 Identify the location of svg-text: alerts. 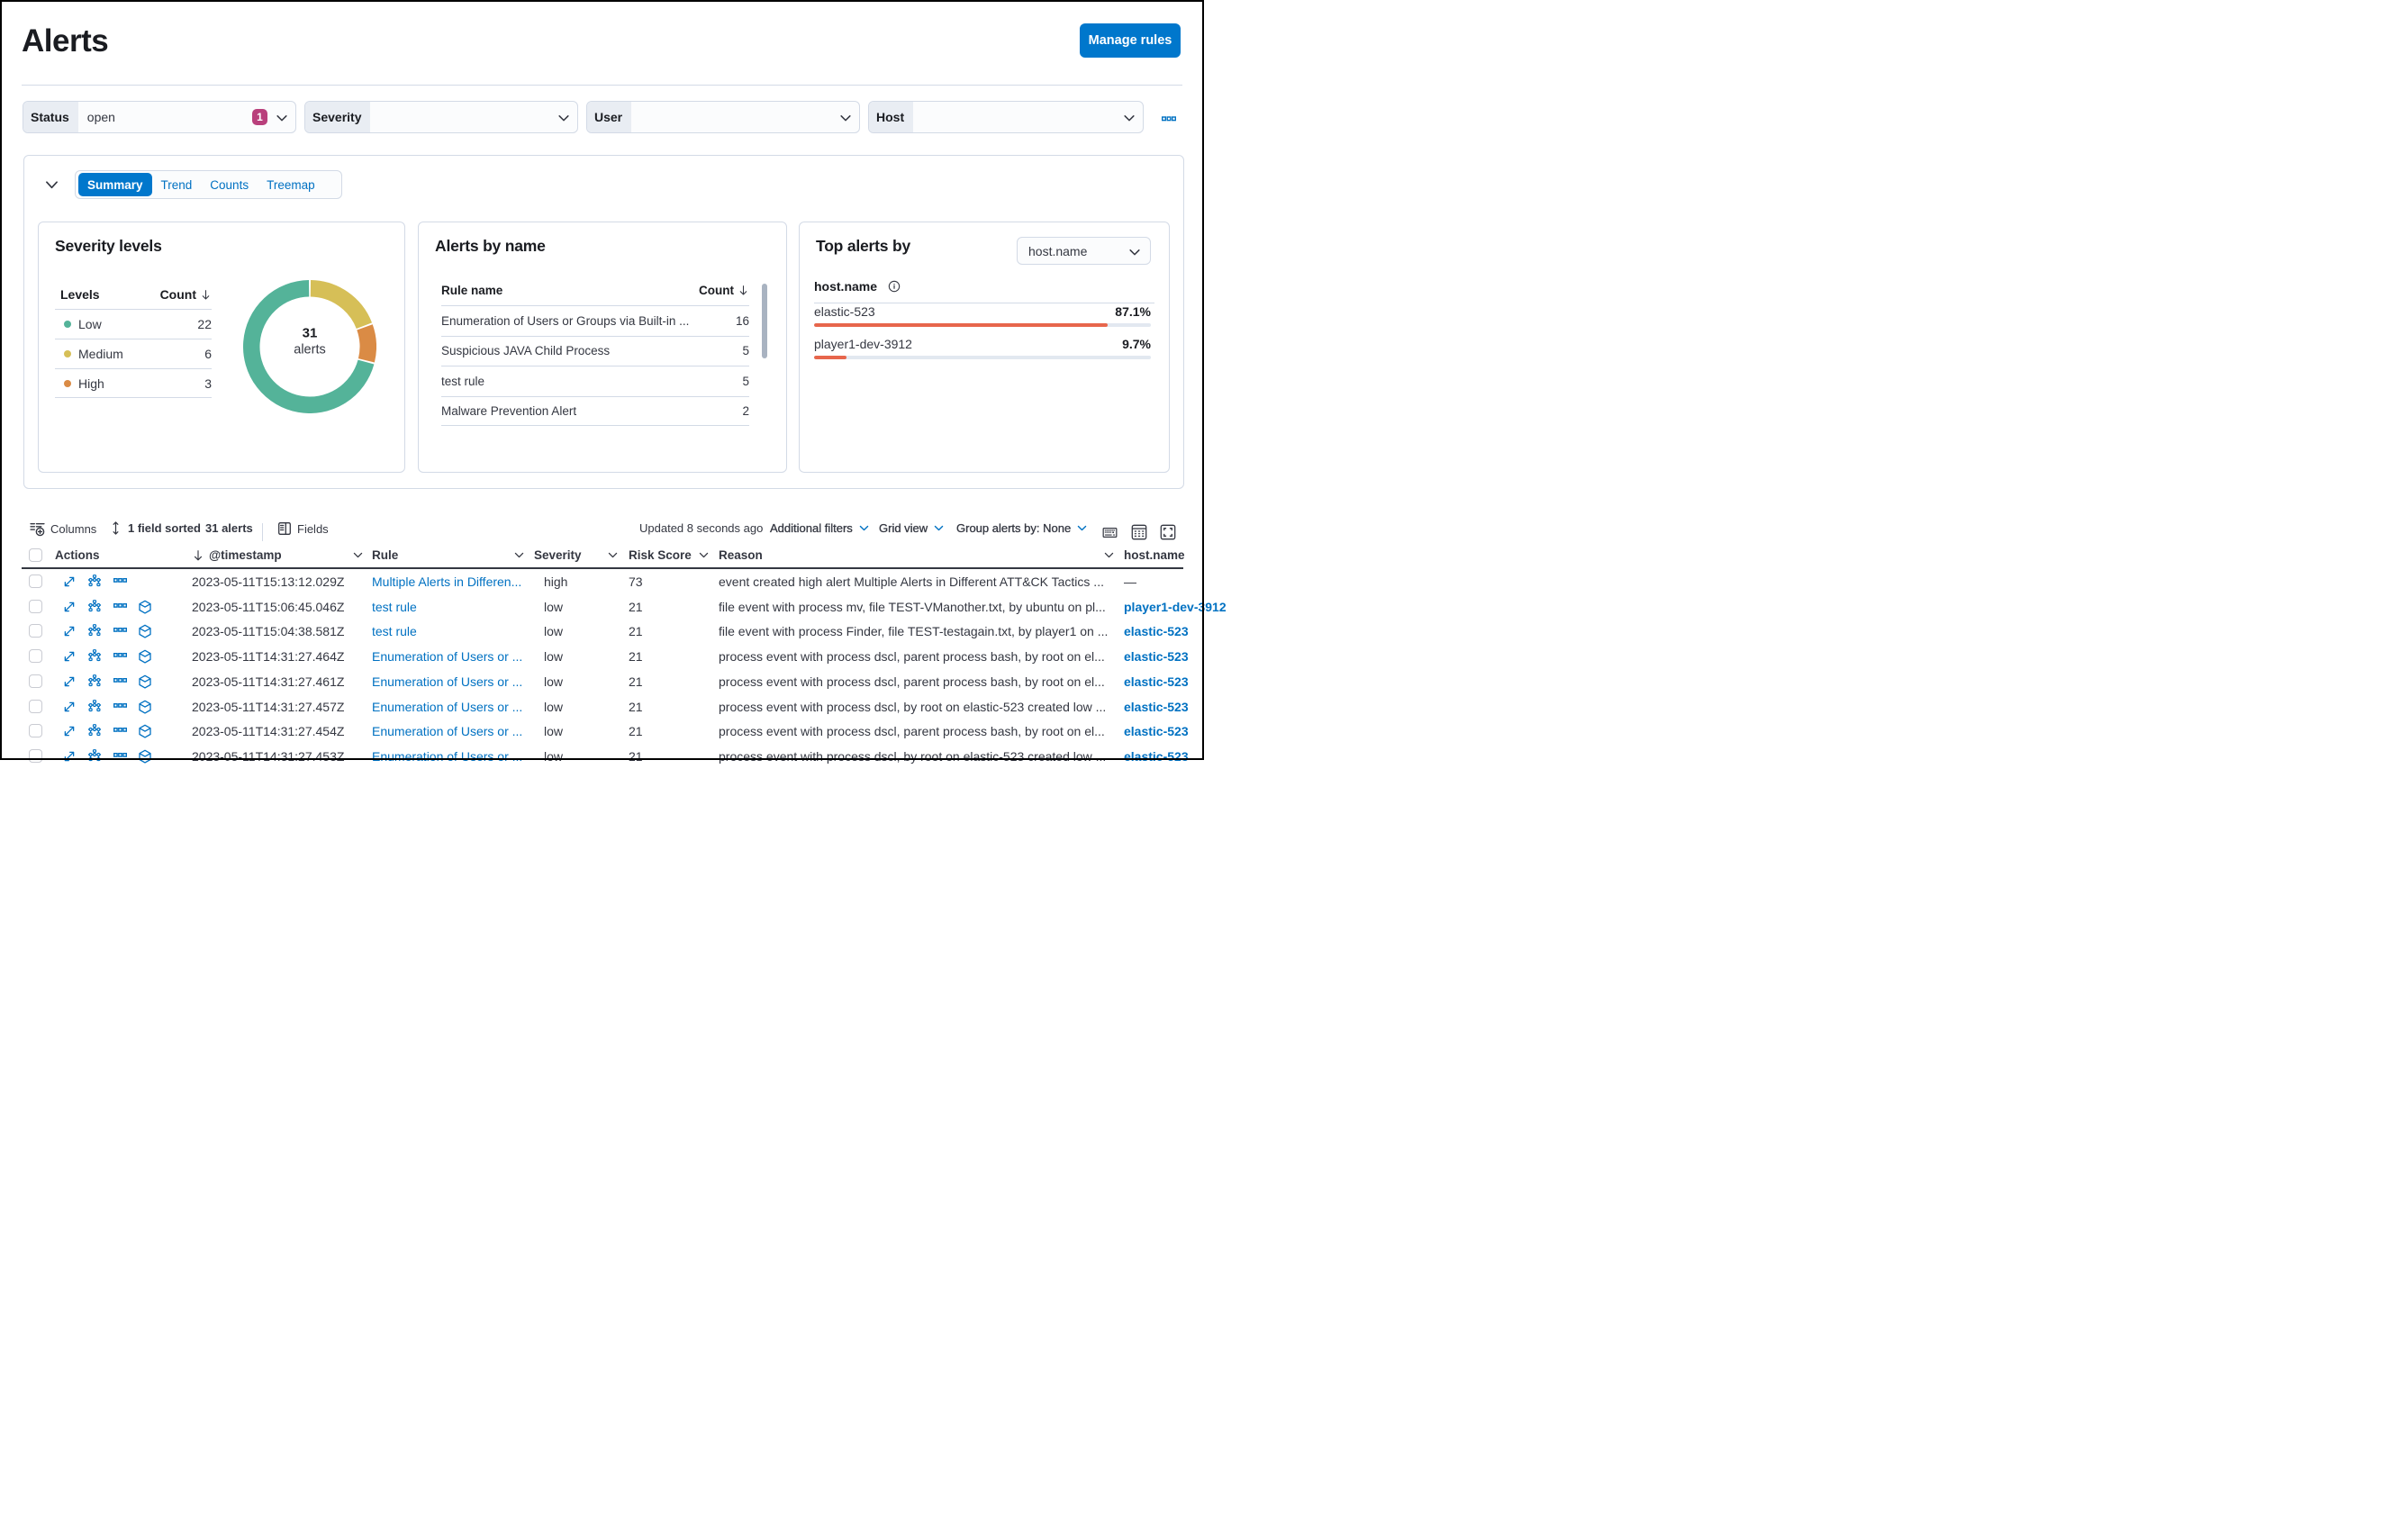
(309, 350).